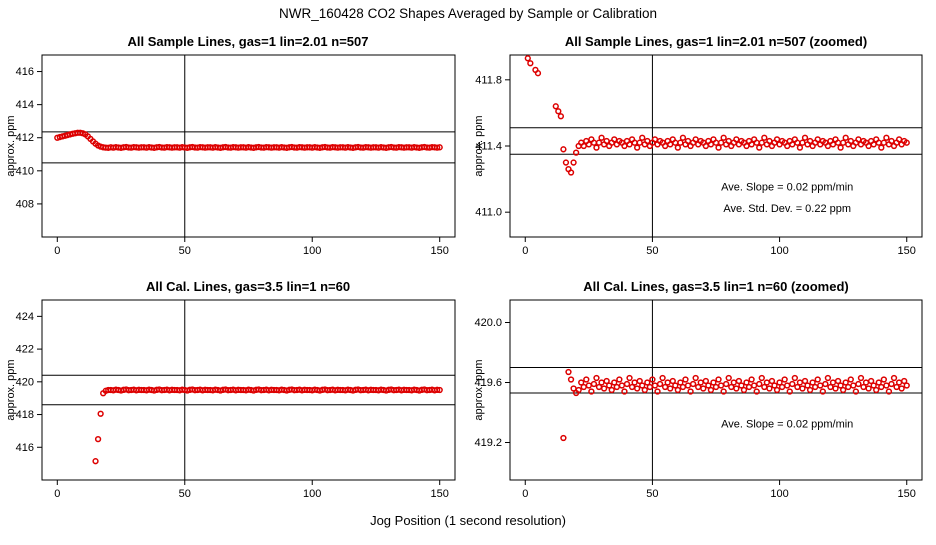  What do you see at coordinates (25, 72) in the screenshot?
I see `y-tick-label: 416` at bounding box center [25, 72].